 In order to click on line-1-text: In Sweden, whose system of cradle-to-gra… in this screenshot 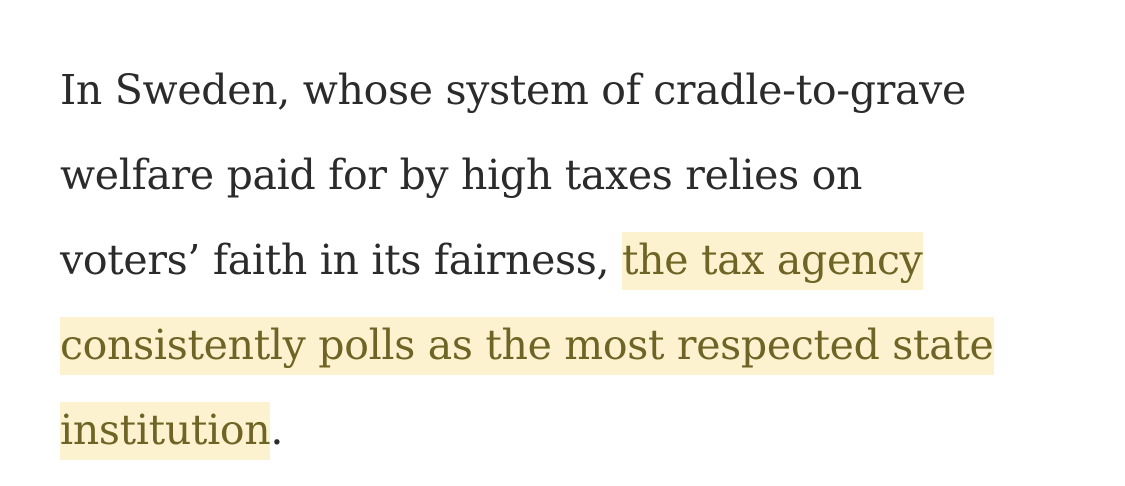, I will do `click(513, 90)`.